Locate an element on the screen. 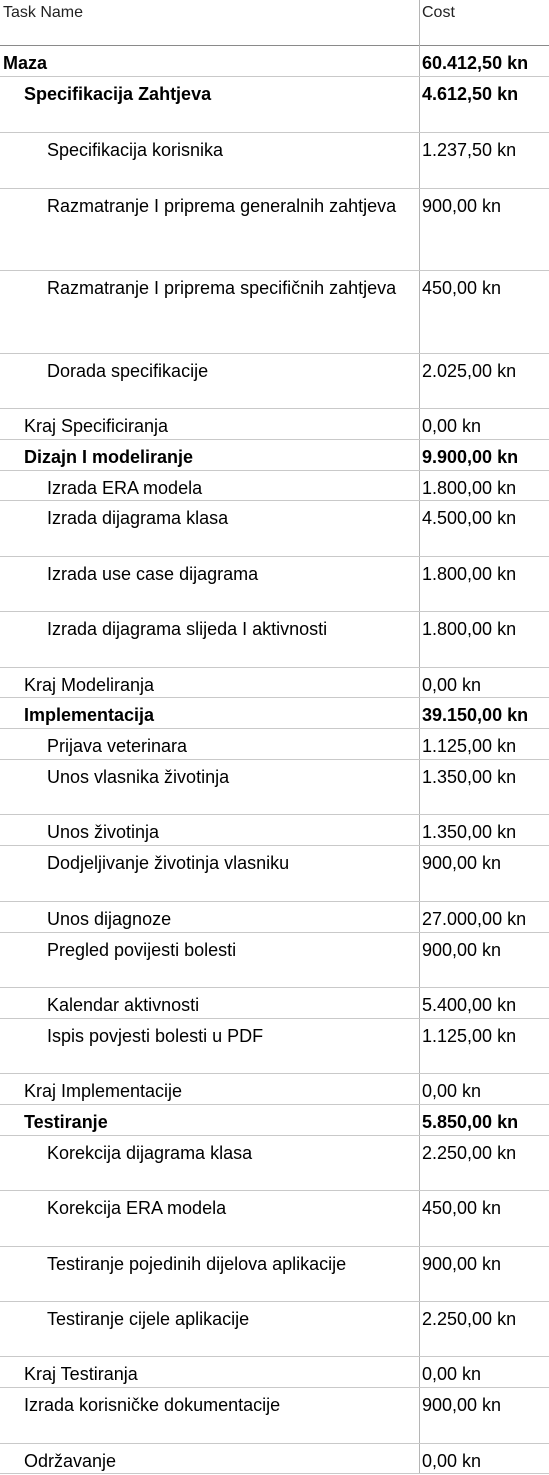 The width and height of the screenshot is (549, 1475). task-name: Dorada specifikacije is located at coordinates (128, 371).